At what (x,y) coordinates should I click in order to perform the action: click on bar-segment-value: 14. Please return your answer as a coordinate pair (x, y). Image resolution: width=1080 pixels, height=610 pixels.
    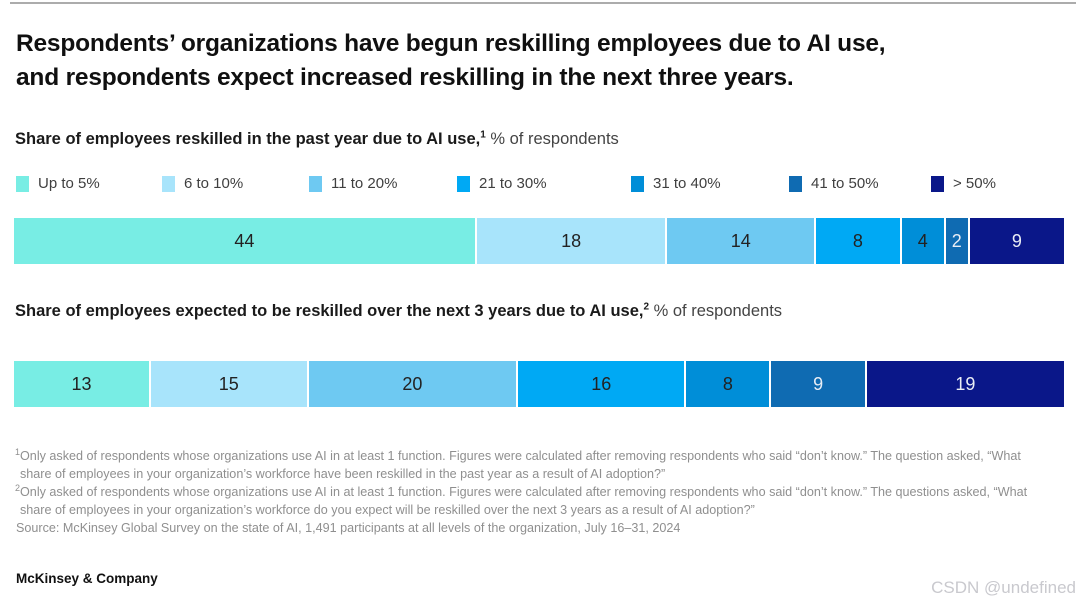
    Looking at the image, I should click on (740, 240).